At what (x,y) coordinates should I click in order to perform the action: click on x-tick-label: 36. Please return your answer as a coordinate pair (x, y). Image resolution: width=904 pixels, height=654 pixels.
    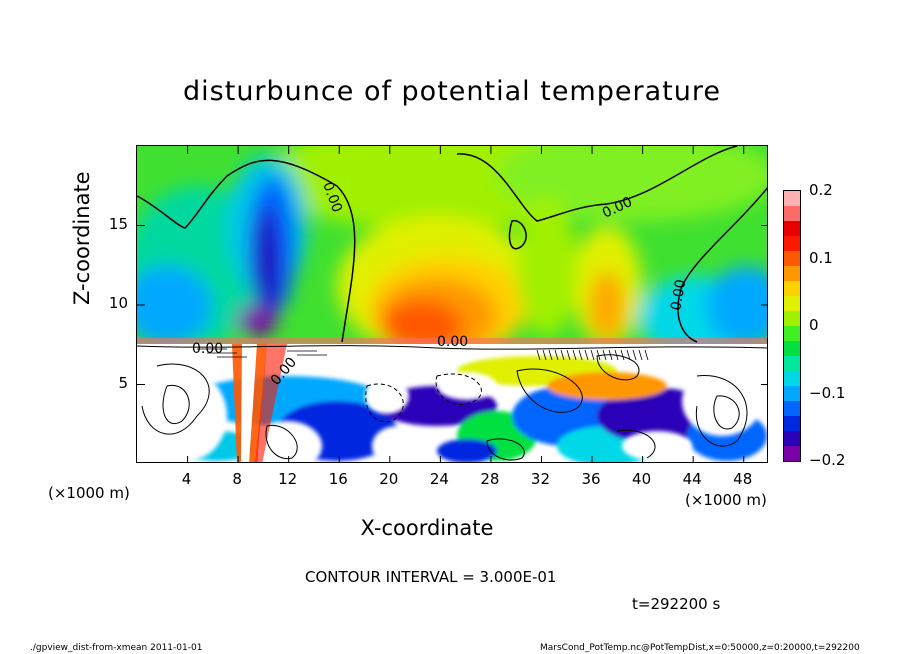
    Looking at the image, I should click on (591, 479).